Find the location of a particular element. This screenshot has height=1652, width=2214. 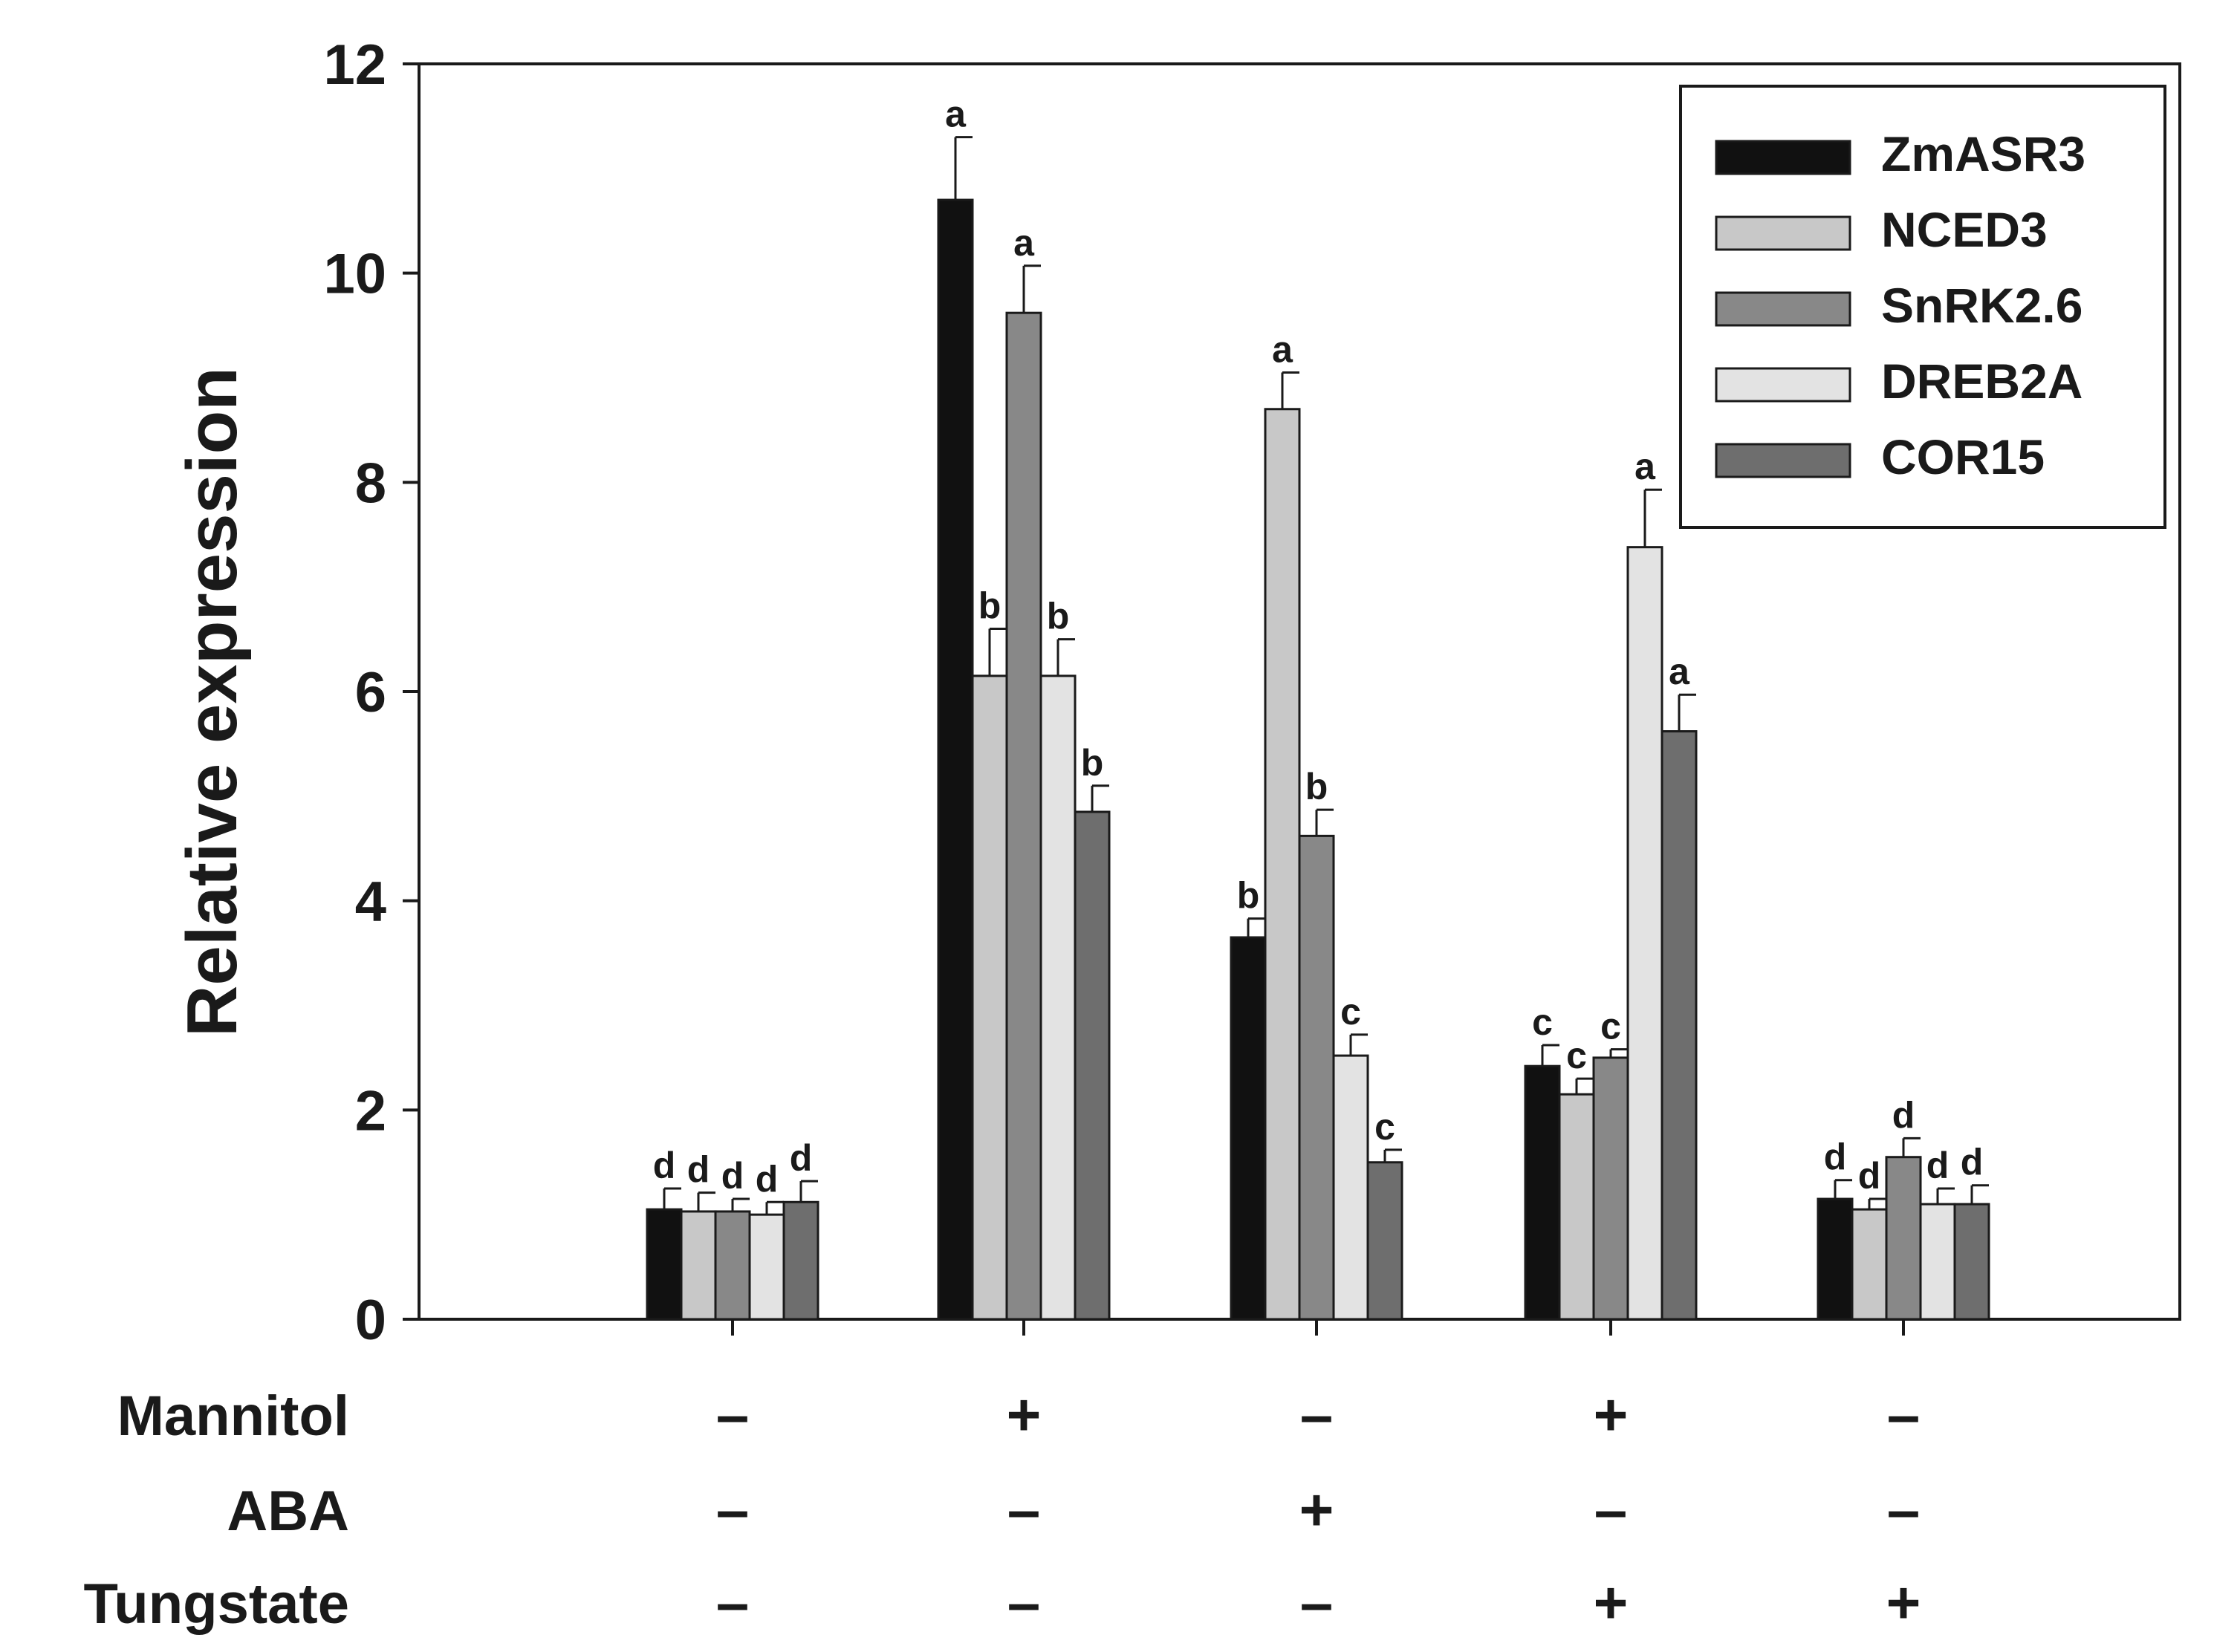

condition-label: Tungstate is located at coordinates (216, 1605).